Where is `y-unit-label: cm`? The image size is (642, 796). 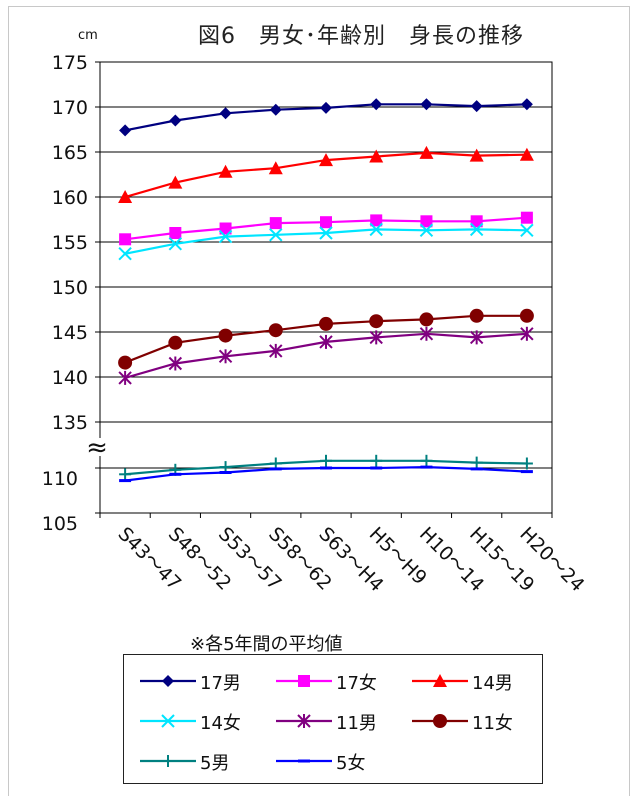 y-unit-label: cm is located at coordinates (88, 35).